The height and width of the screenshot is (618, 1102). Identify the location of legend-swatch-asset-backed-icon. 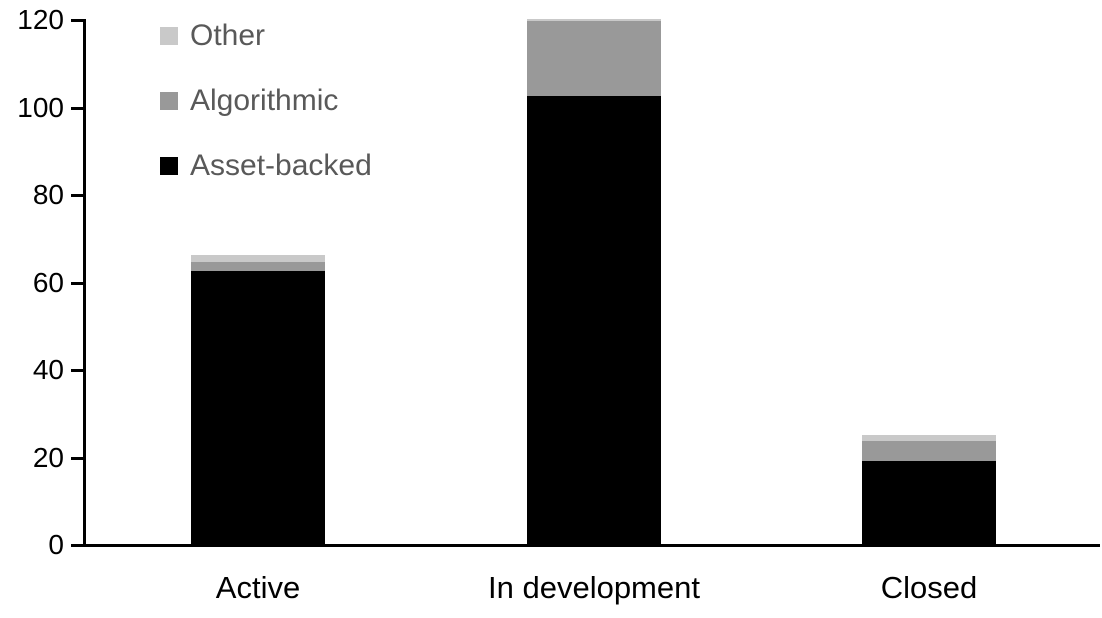
(169, 166).